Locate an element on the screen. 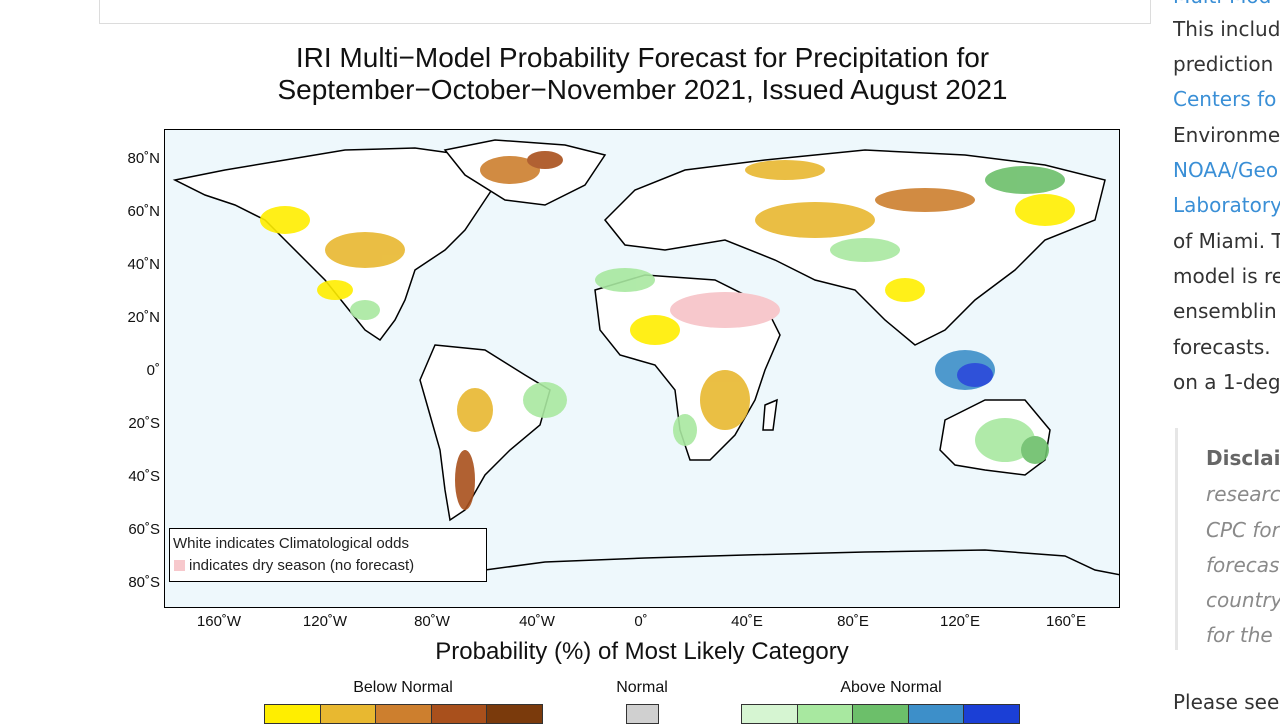 This screenshot has width=1280, height=724. lon-label: 160˚E is located at coordinates (1066, 621).